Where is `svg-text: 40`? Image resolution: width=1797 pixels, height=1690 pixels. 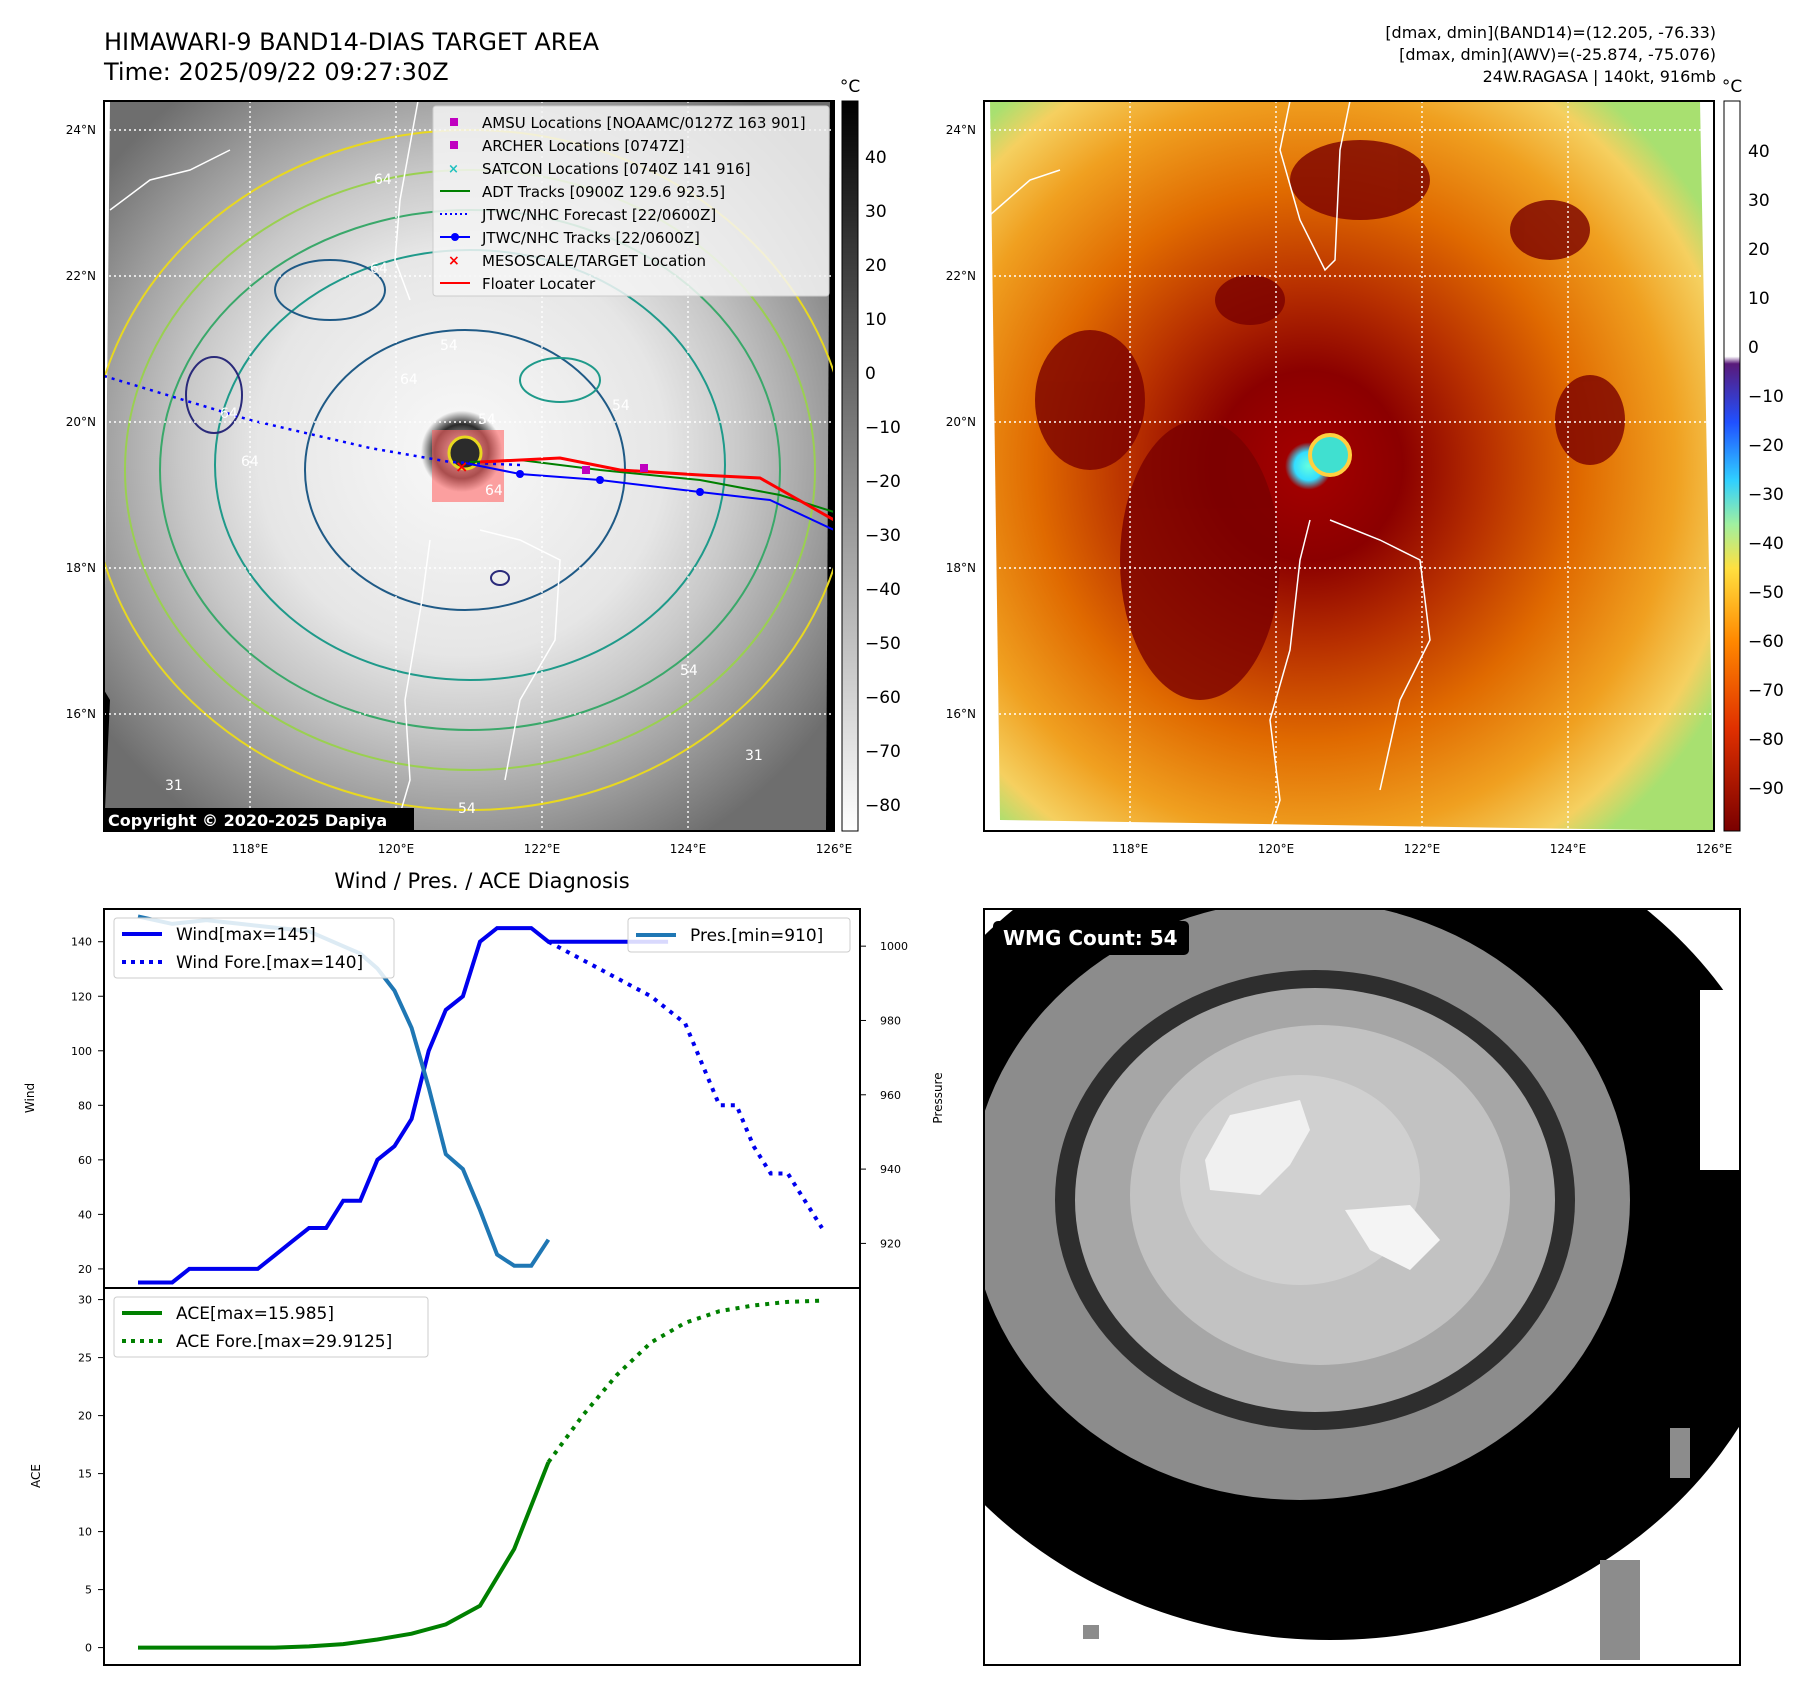 svg-text: 40 is located at coordinates (1759, 152).